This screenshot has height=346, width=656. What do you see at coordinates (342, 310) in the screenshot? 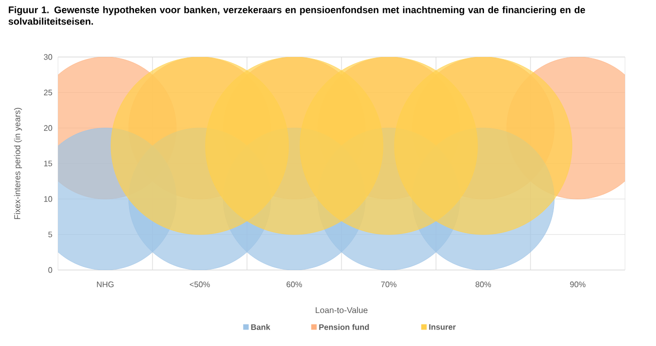
I see `x-axis-title: Loan-to-Value` at bounding box center [342, 310].